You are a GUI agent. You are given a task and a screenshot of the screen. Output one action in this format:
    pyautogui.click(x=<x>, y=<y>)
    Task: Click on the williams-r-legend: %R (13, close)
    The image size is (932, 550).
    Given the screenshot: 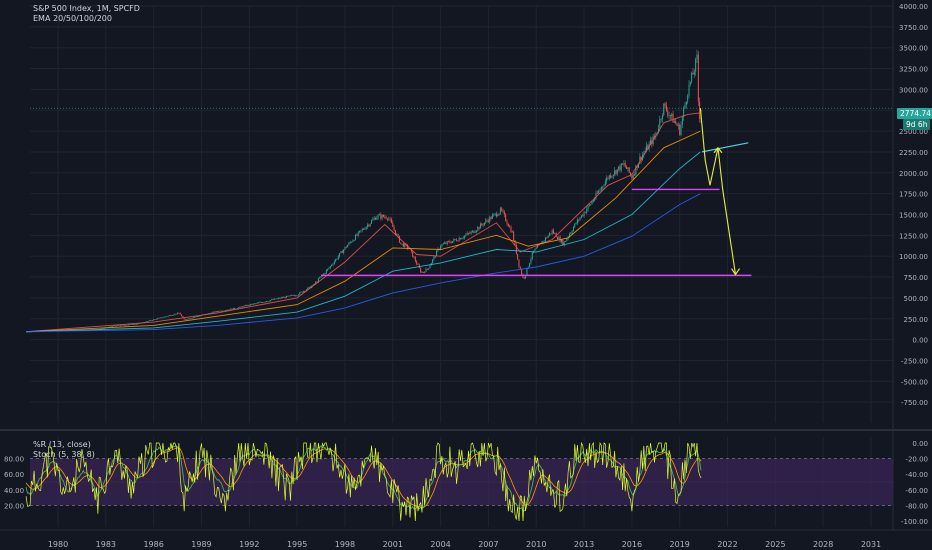 What is the action you would take?
    pyautogui.click(x=62, y=444)
    